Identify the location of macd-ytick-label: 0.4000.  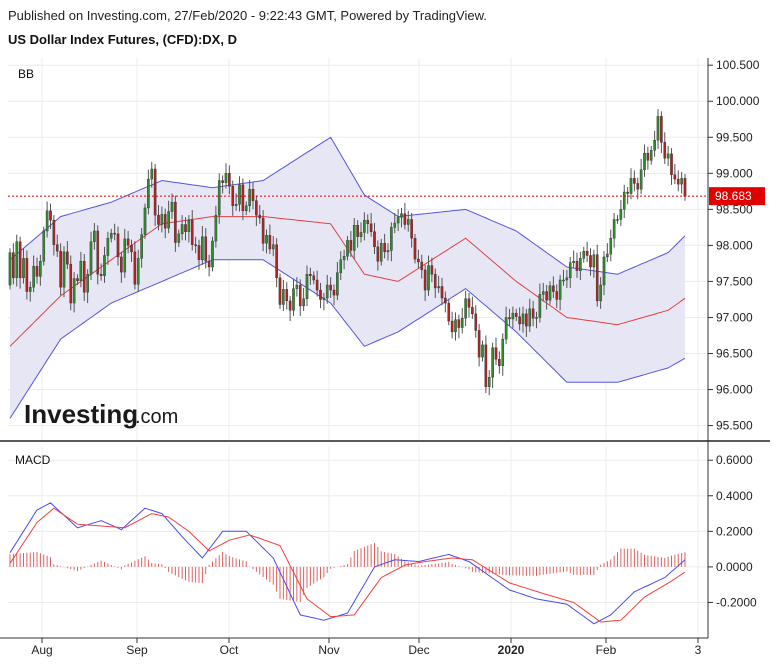
(734, 496).